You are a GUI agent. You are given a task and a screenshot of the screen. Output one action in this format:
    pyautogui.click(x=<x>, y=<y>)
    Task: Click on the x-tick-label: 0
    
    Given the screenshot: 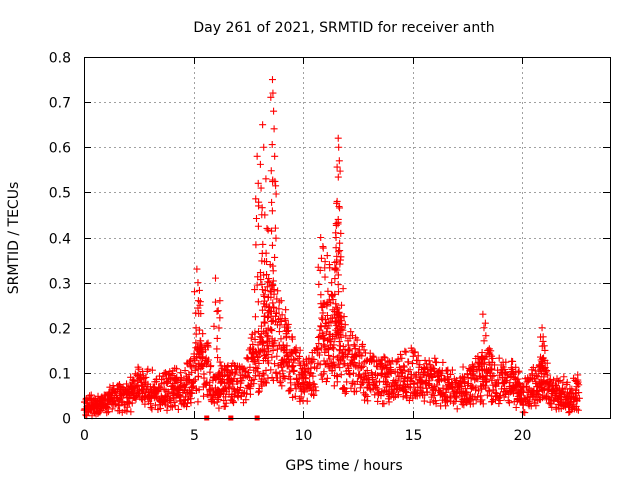 What is the action you would take?
    pyautogui.click(x=84, y=436)
    